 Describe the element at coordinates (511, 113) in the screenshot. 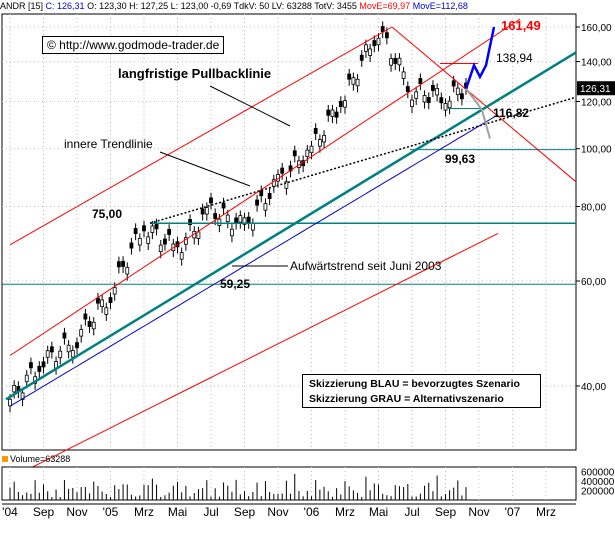

I see `level-label-116: 116,82` at that location.